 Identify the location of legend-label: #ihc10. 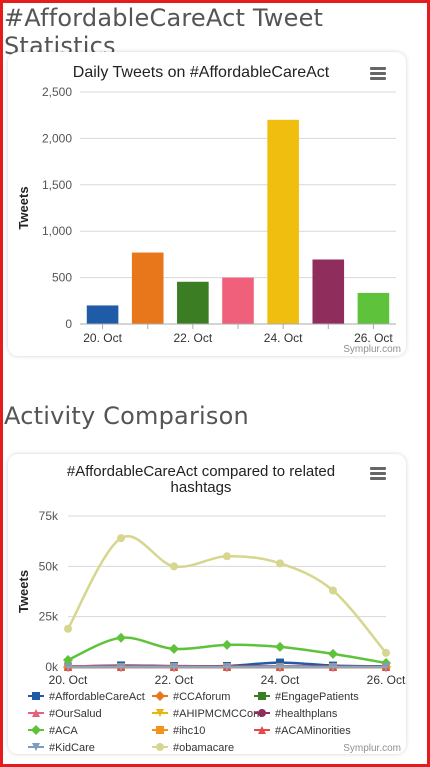
(189, 731).